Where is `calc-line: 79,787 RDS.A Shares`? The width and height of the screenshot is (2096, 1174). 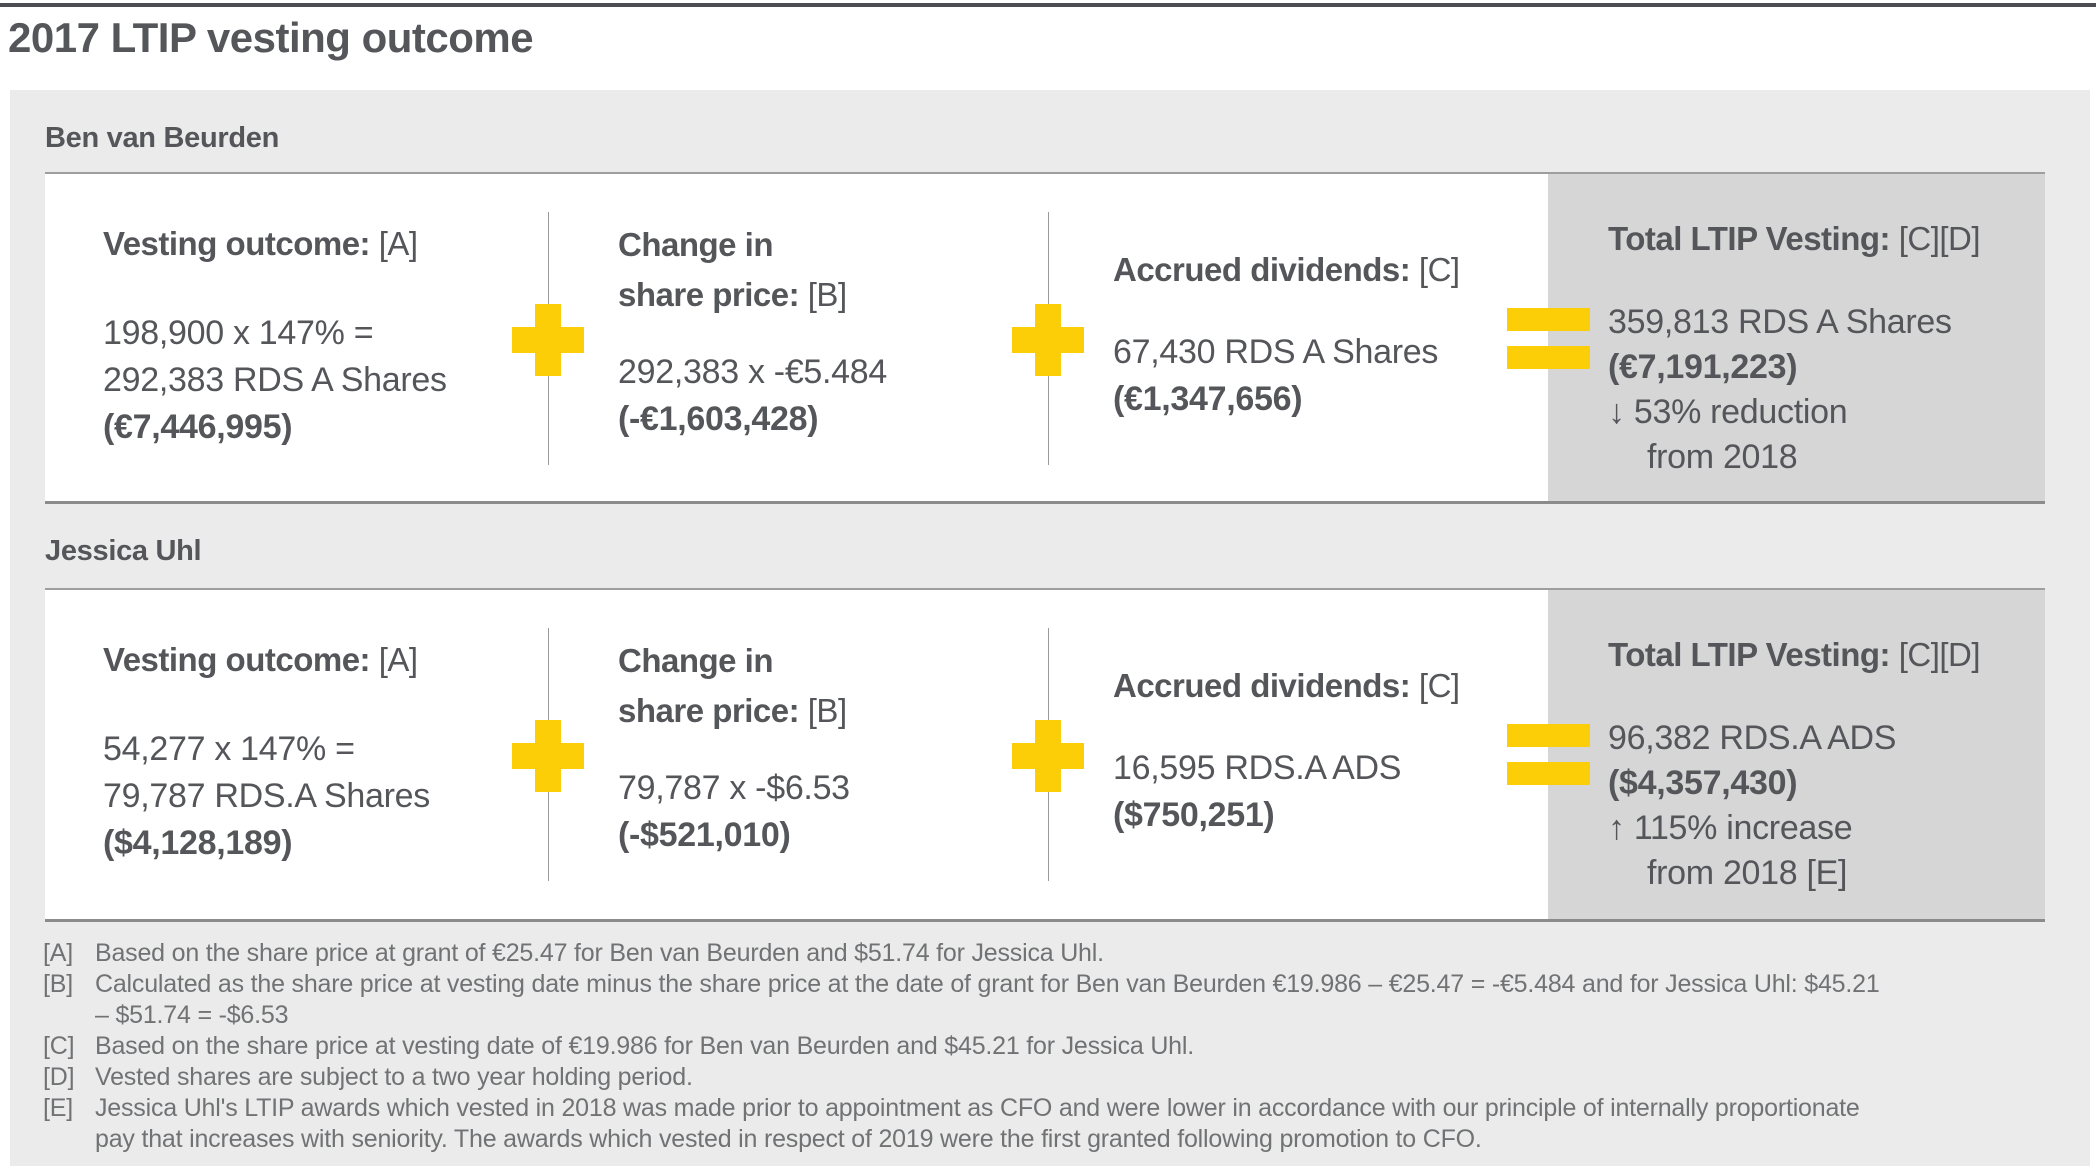
calc-line: 79,787 RDS.A Shares is located at coordinates (266, 796).